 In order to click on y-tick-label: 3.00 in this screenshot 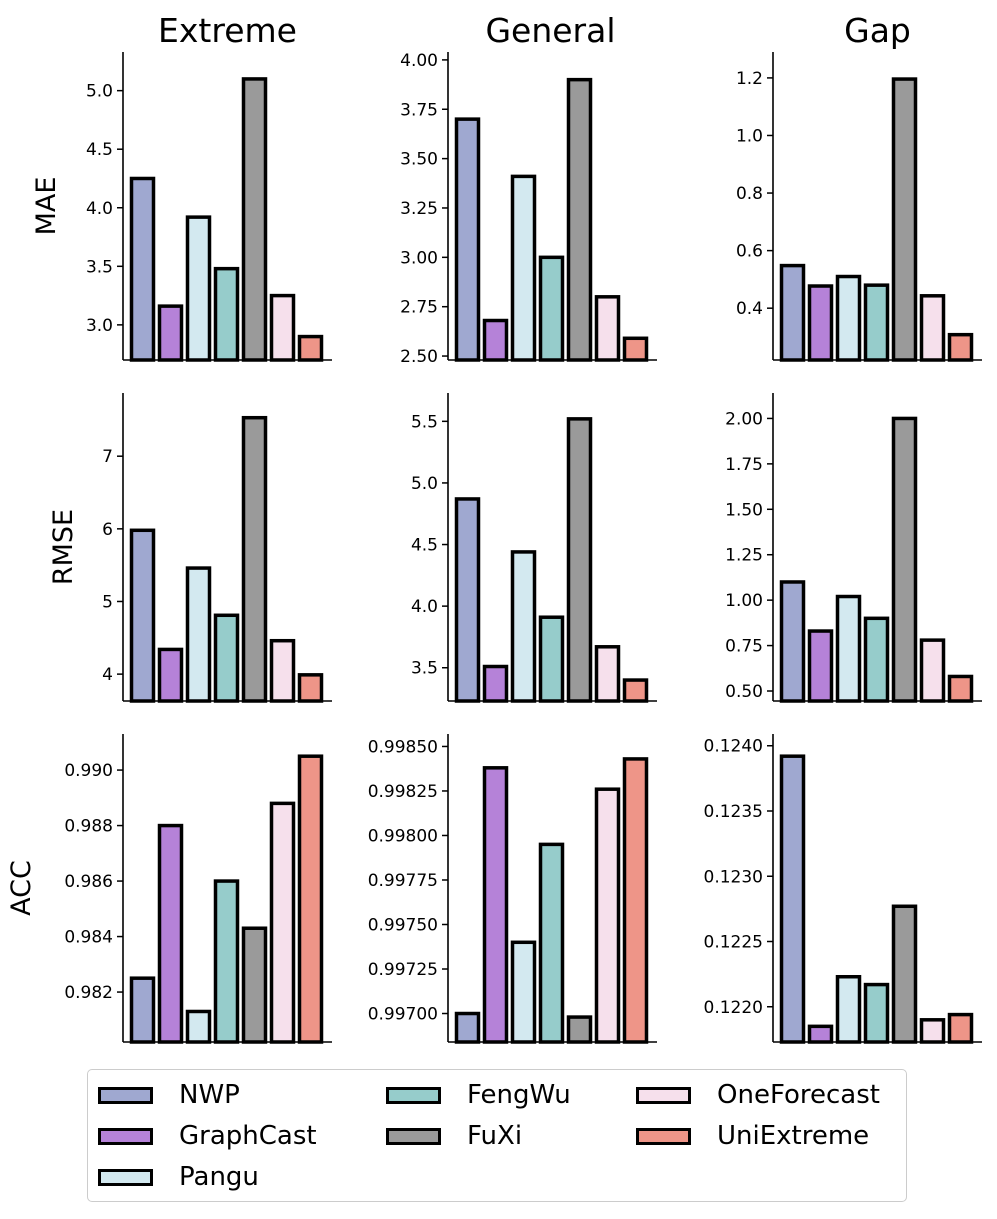, I will do `click(419, 258)`.